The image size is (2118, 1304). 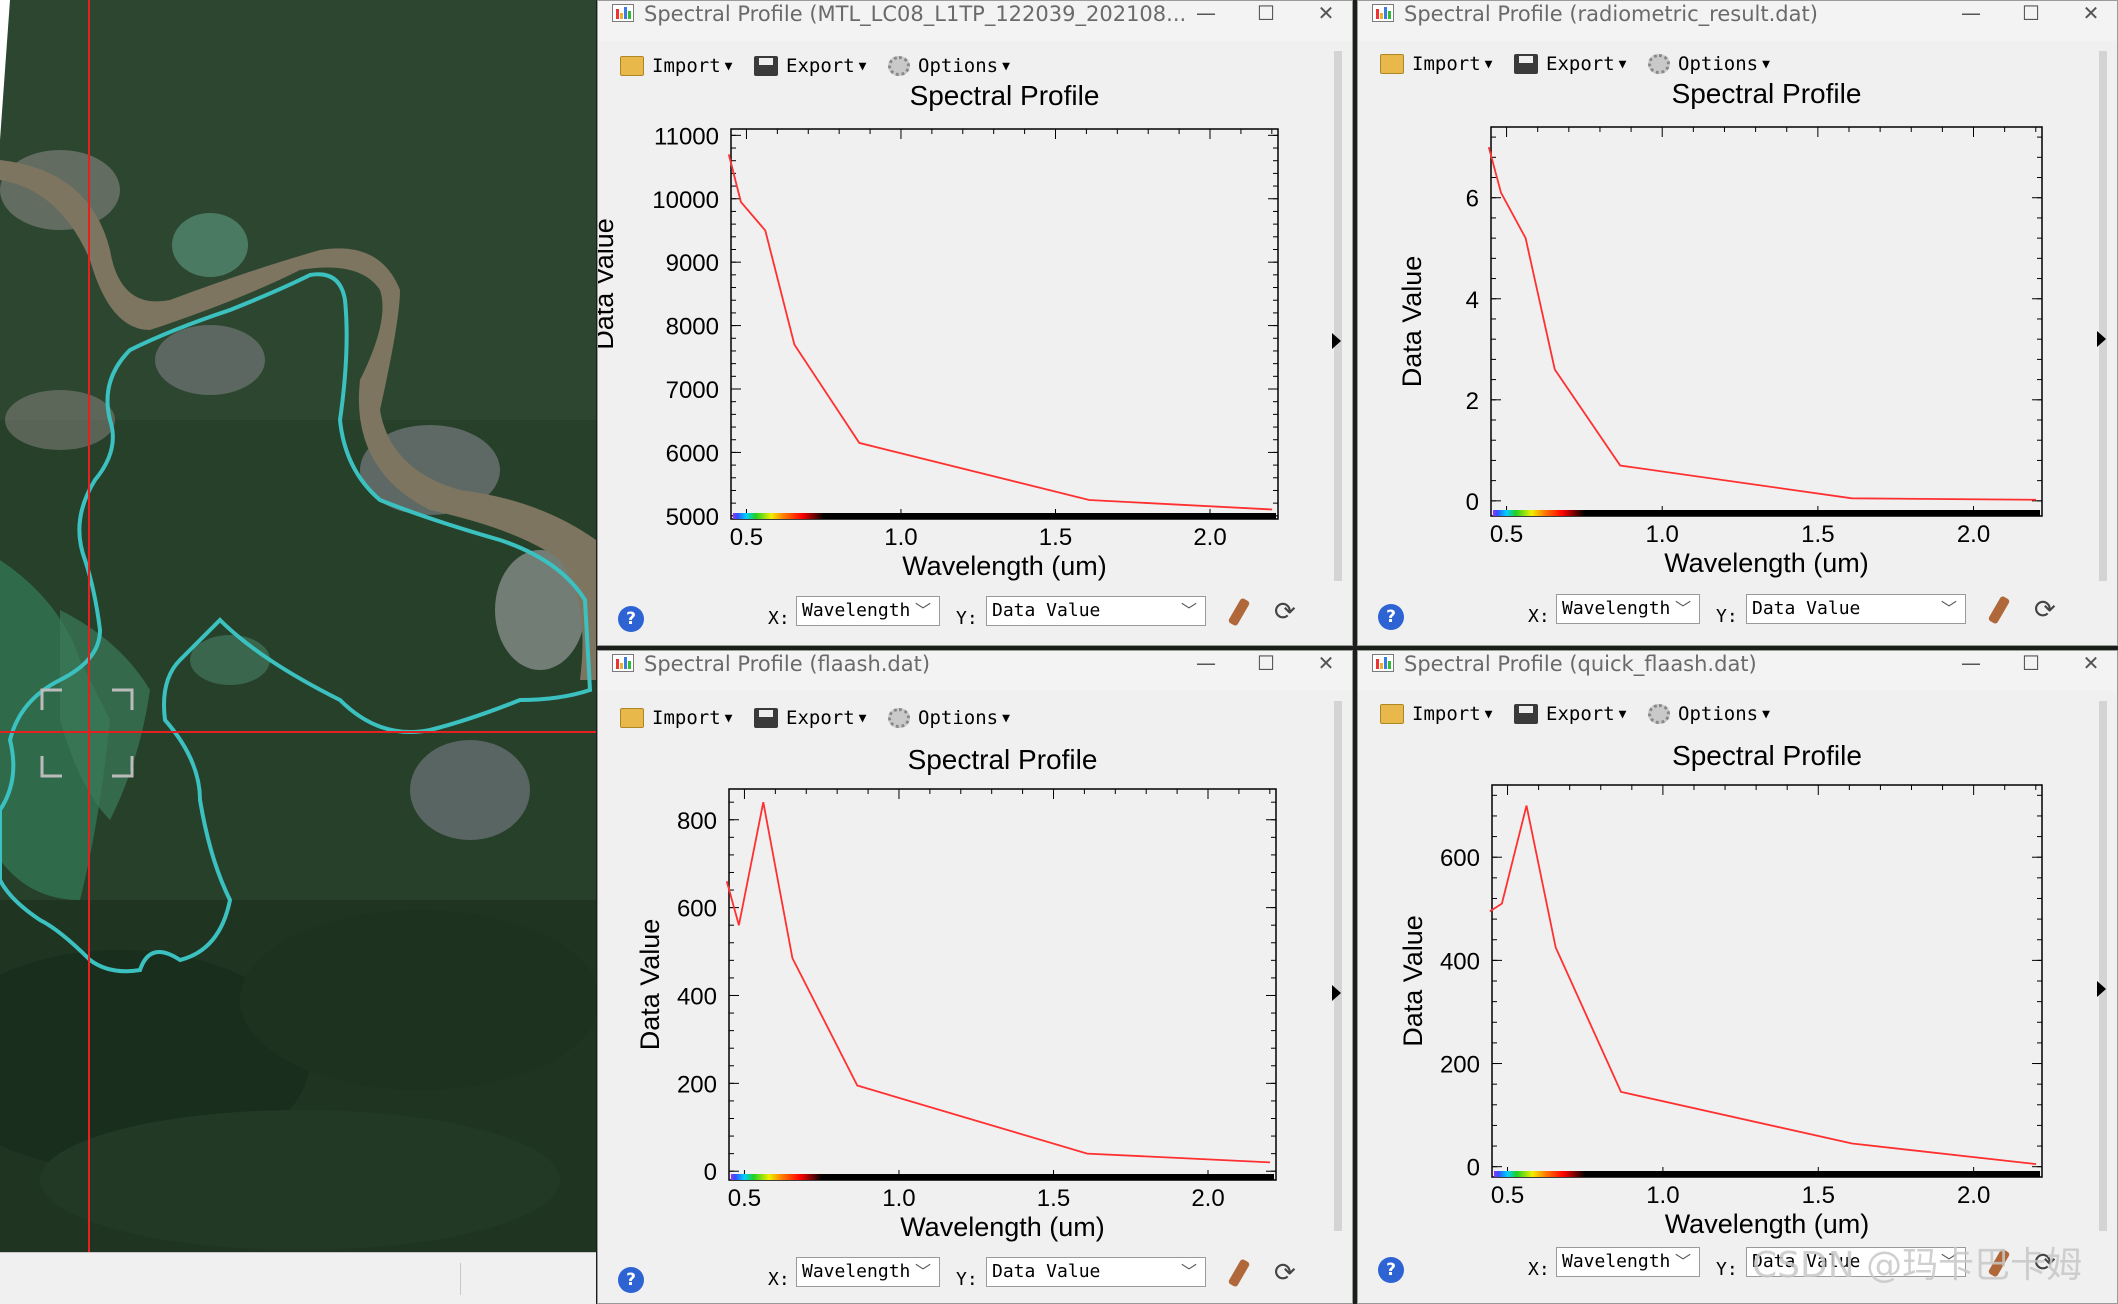 I want to click on folder-icon, so click(x=1392, y=714).